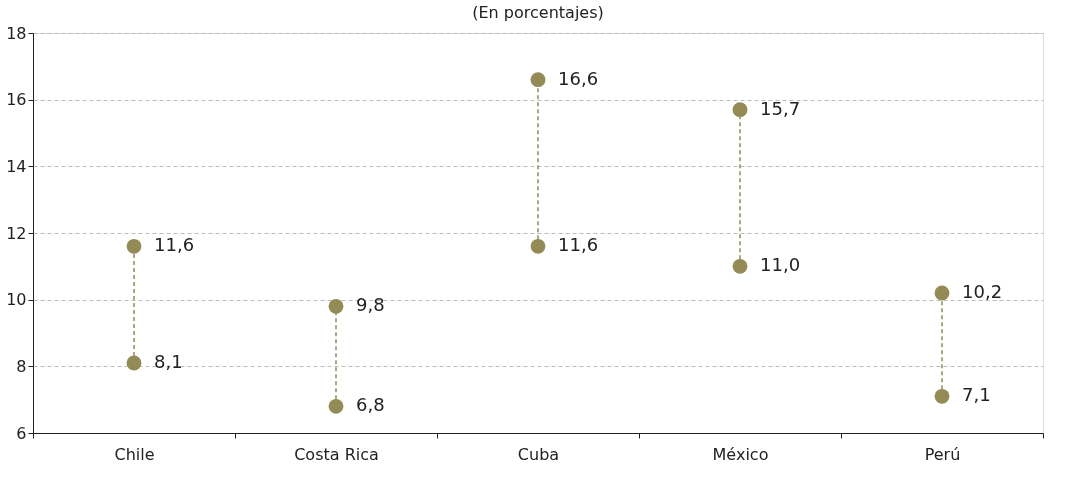 The image size is (1087, 496). Describe the element at coordinates (370, 305) in the screenshot. I see `data-label: 9,8` at that location.